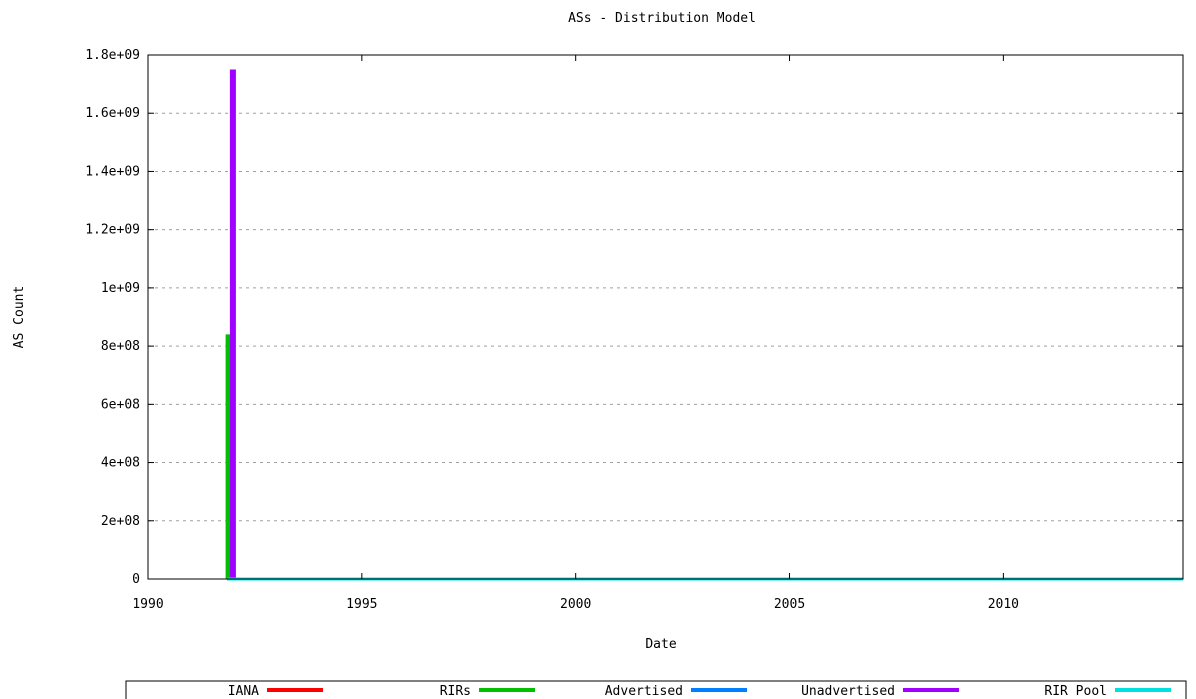  I want to click on y-tick-label: 1.8e+09, so click(112, 55).